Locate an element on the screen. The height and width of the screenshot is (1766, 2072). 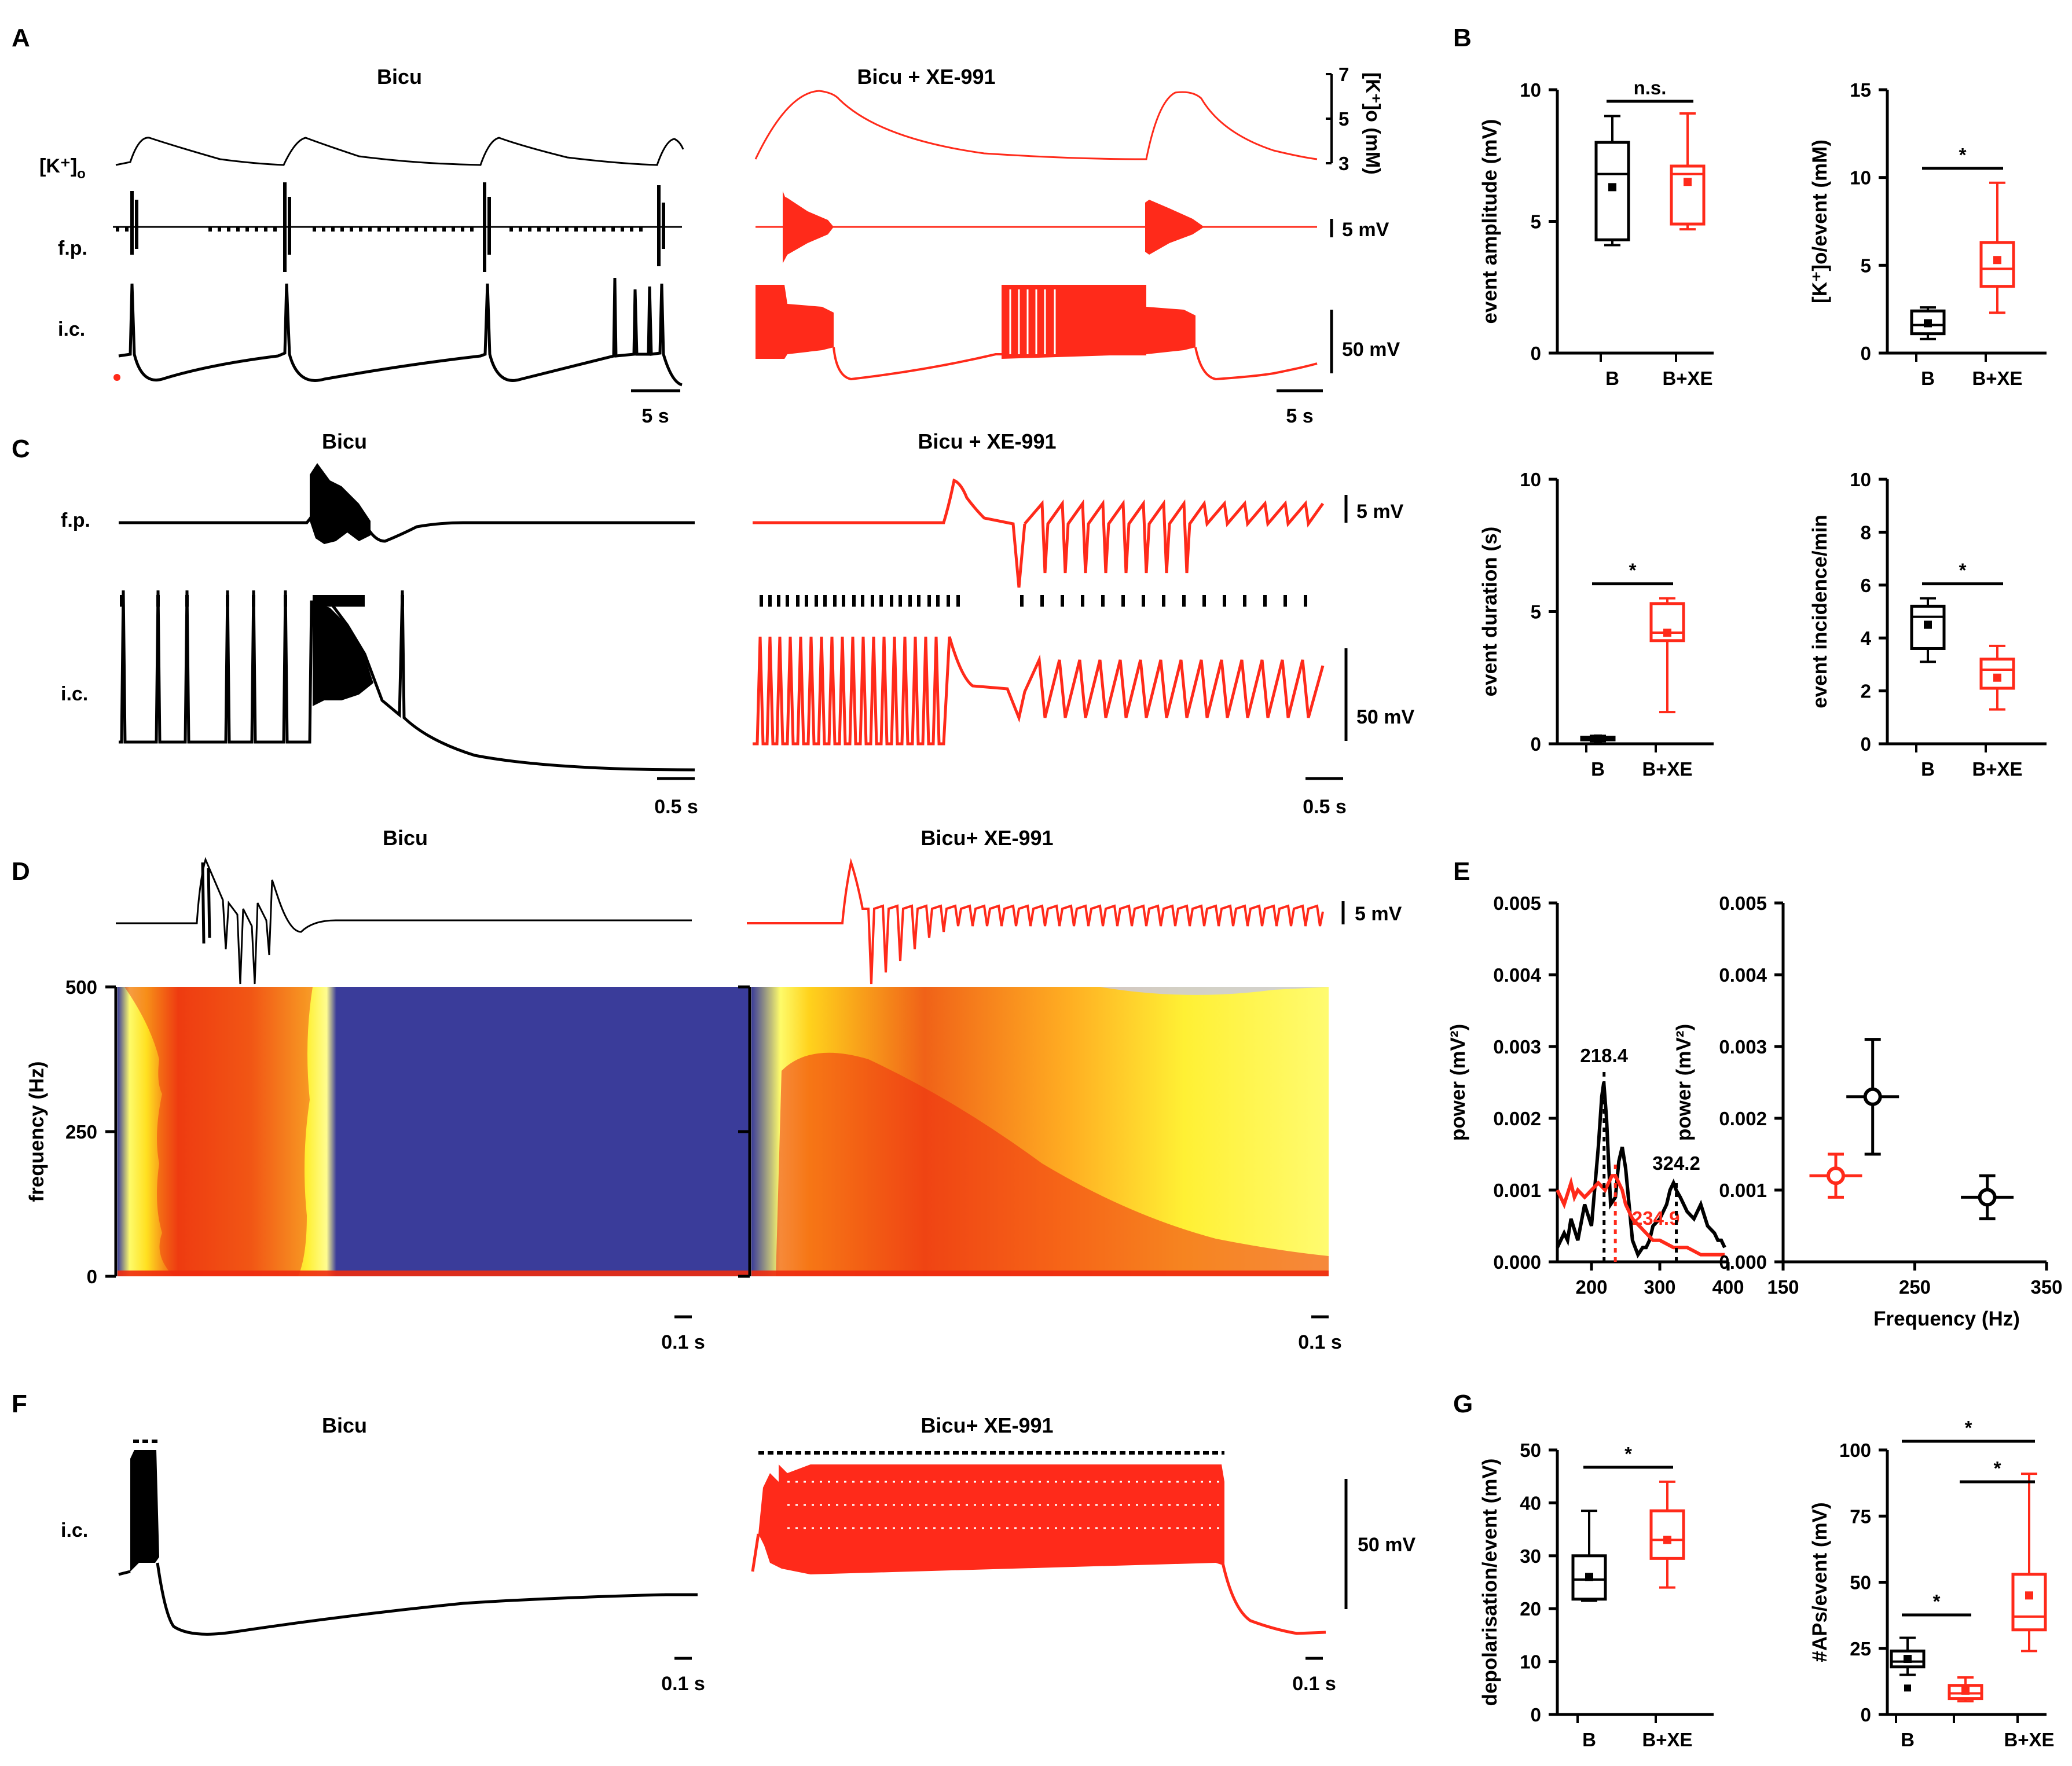
title-f-xe: Bicu+ XE-991 is located at coordinates (987, 1425).